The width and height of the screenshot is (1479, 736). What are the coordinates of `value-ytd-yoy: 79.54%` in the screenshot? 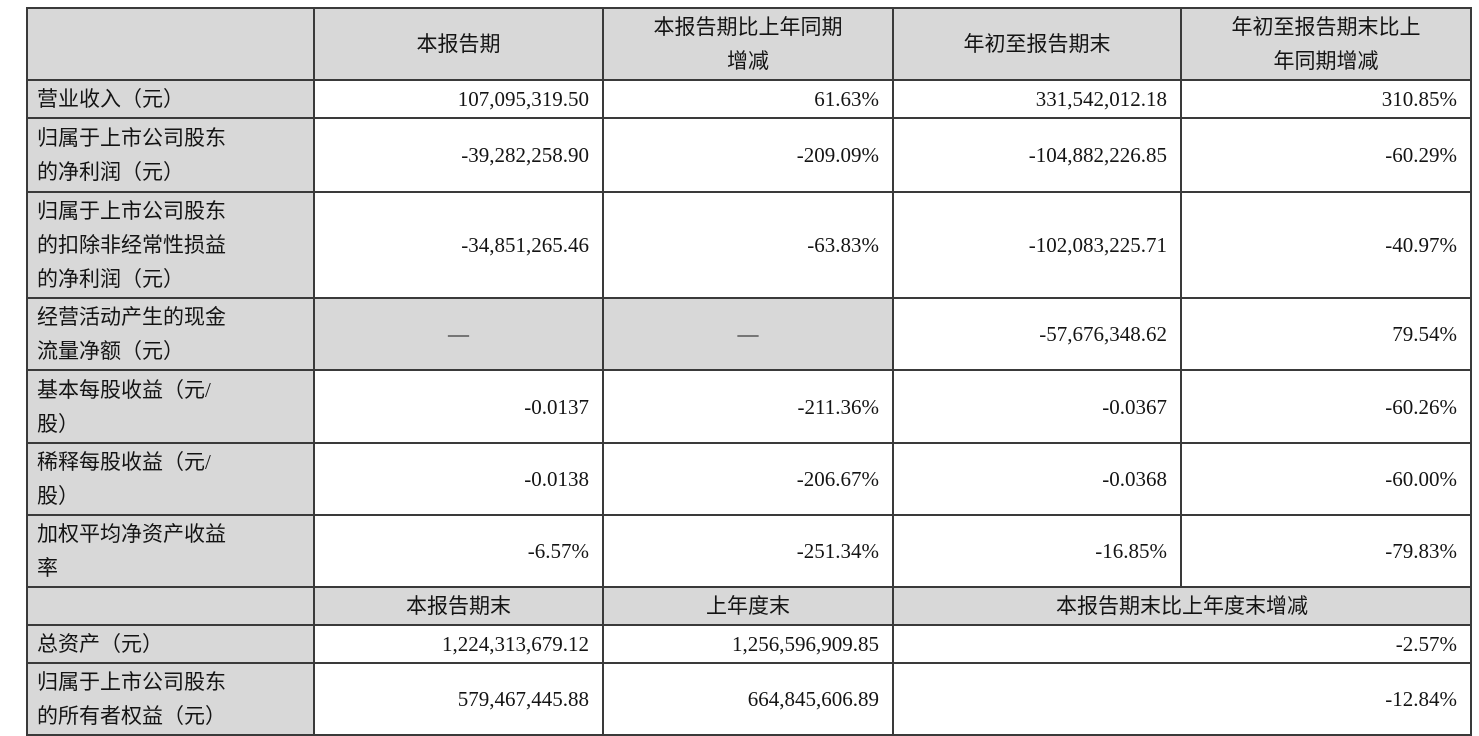 It's located at (1326, 334).